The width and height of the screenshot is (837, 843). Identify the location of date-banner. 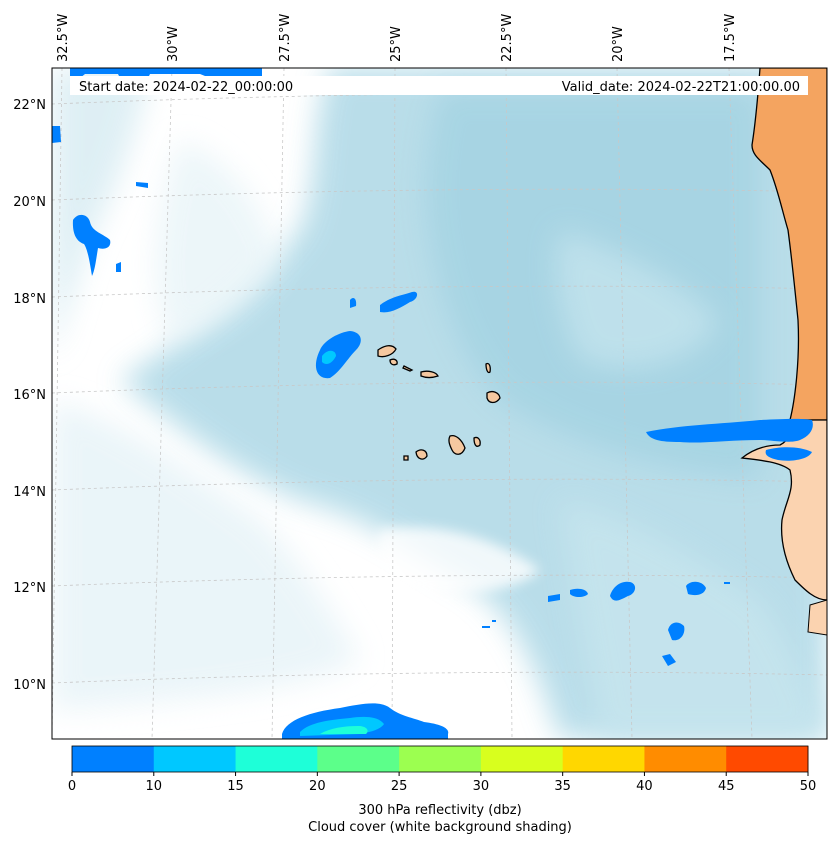
(439, 85).